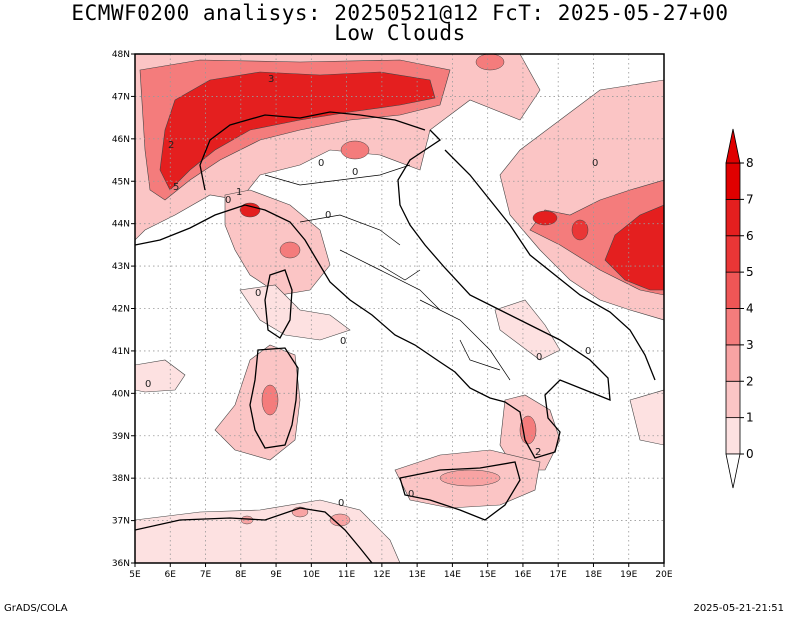  What do you see at coordinates (276, 575) in the screenshot?
I see `x-tick-label: 9E` at bounding box center [276, 575].